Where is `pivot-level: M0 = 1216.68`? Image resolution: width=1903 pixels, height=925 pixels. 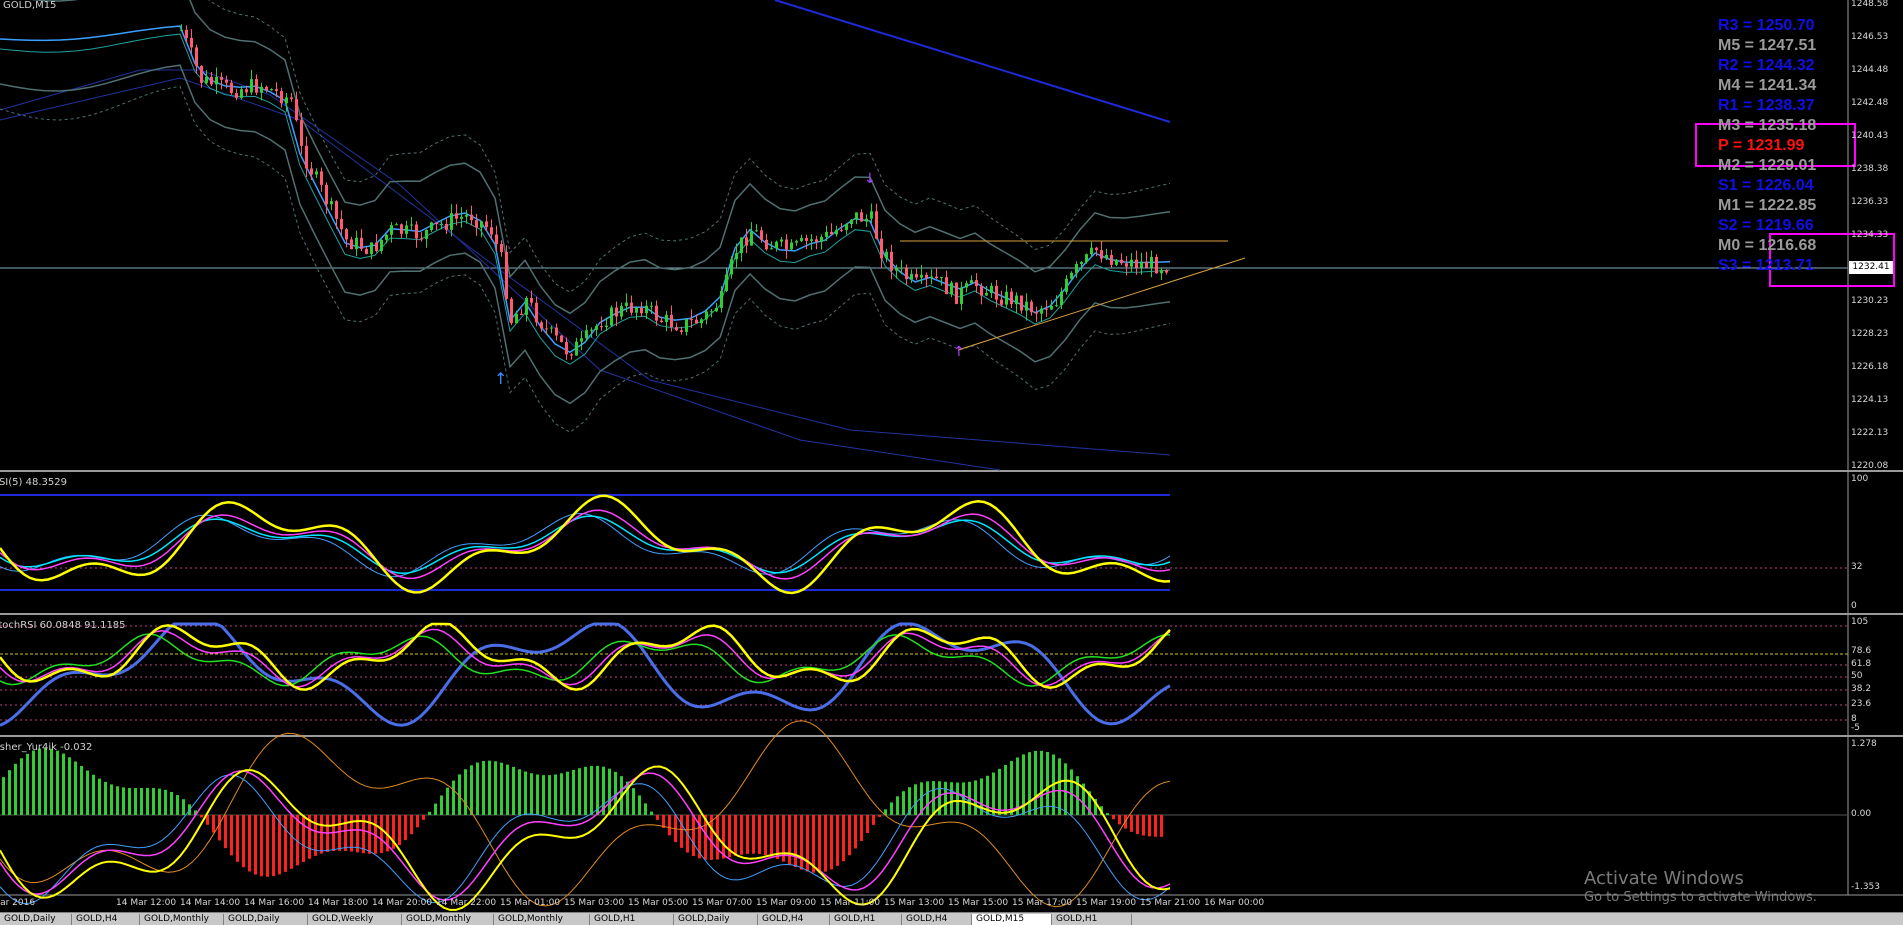 pivot-level: M0 = 1216.68 is located at coordinates (1767, 245).